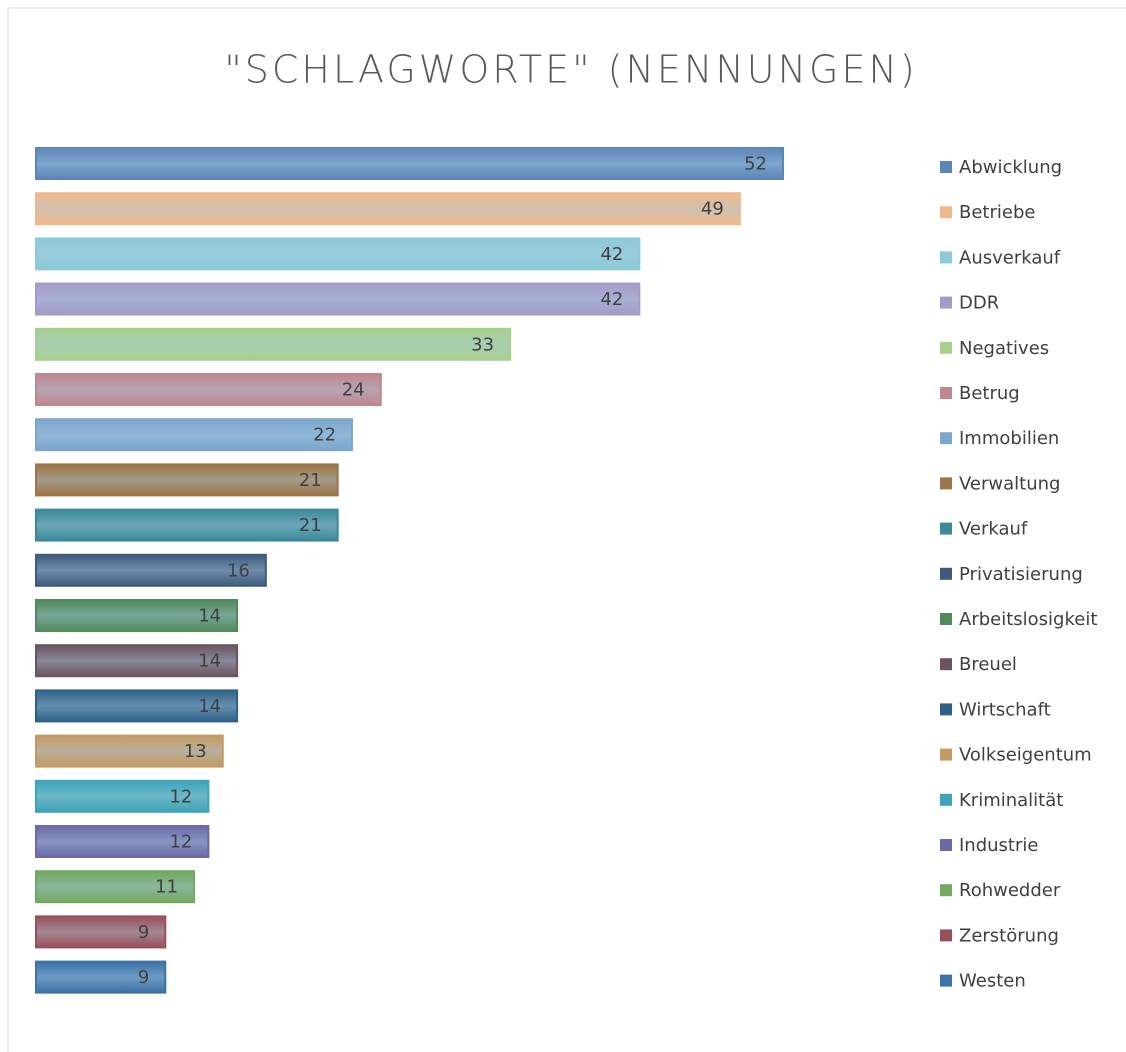 Image resolution: width=1126 pixels, height=1052 pixels. I want to click on data-label: 24, so click(353, 390).